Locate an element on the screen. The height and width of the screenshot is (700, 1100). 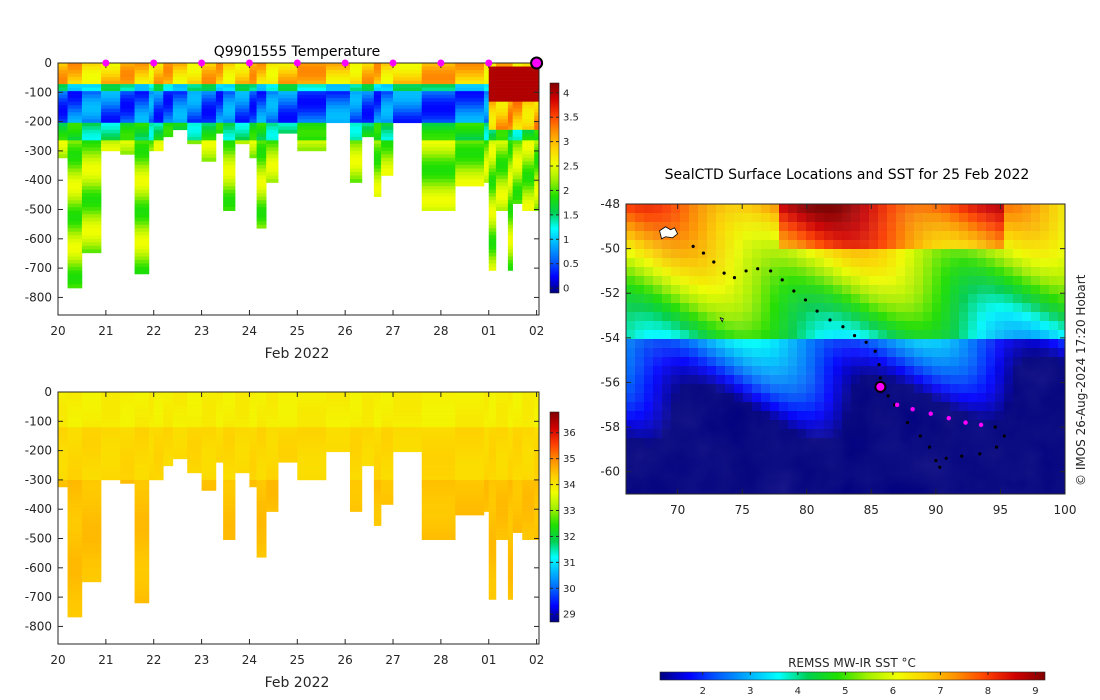
lat-tick-label: -60 is located at coordinates (610, 472).